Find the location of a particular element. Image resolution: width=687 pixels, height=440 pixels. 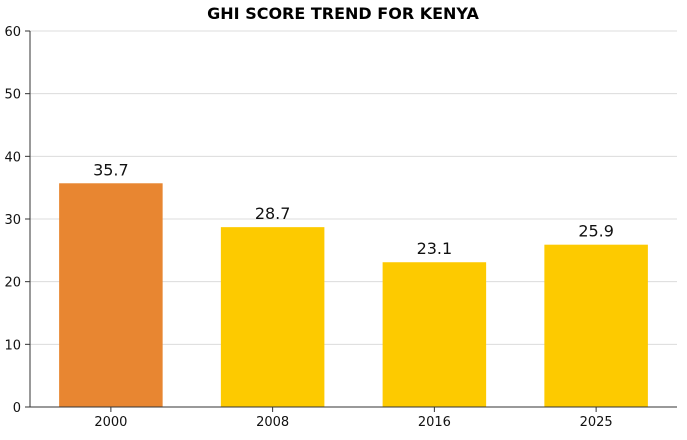

y-tick-label: 50 is located at coordinates (12, 95).